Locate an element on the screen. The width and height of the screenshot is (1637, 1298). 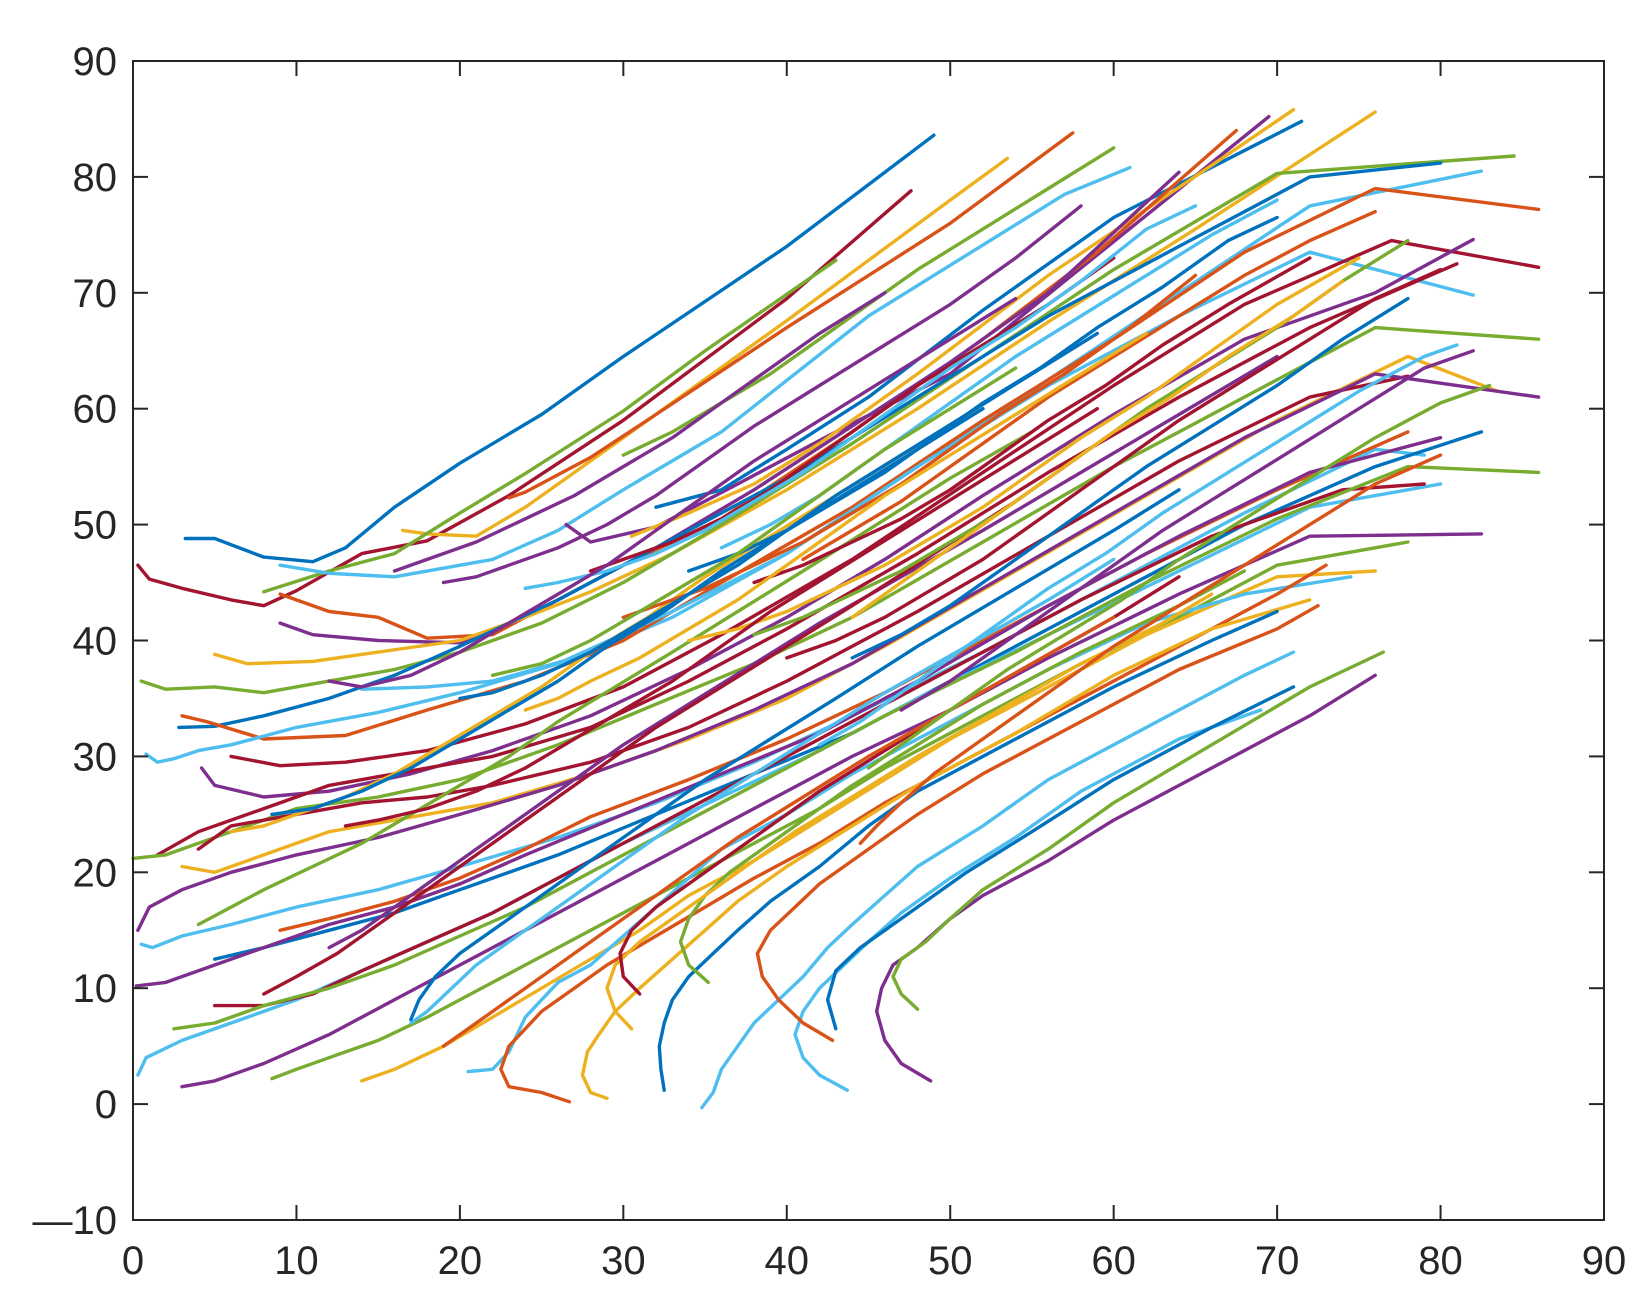
x-tick-label: 10 is located at coordinates (296, 1261).